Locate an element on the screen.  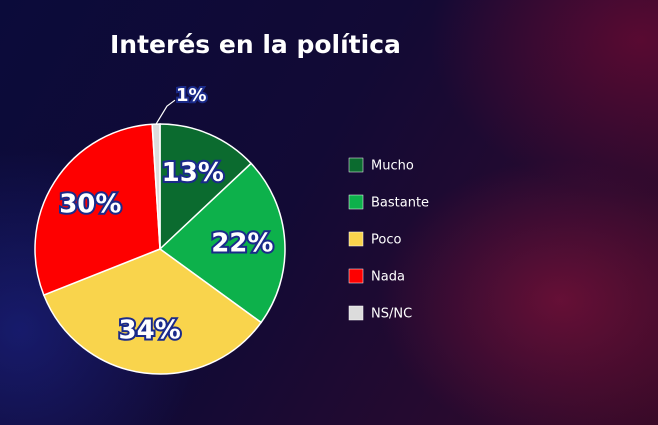
data-label: 30% is located at coordinates (90, 204).